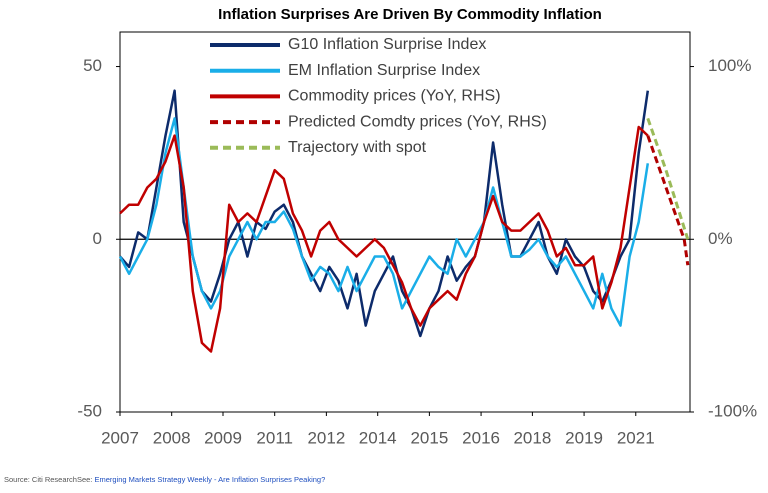 The height and width of the screenshot is (493, 768). What do you see at coordinates (636, 437) in the screenshot?
I see `x-tick-label: 2021` at bounding box center [636, 437].